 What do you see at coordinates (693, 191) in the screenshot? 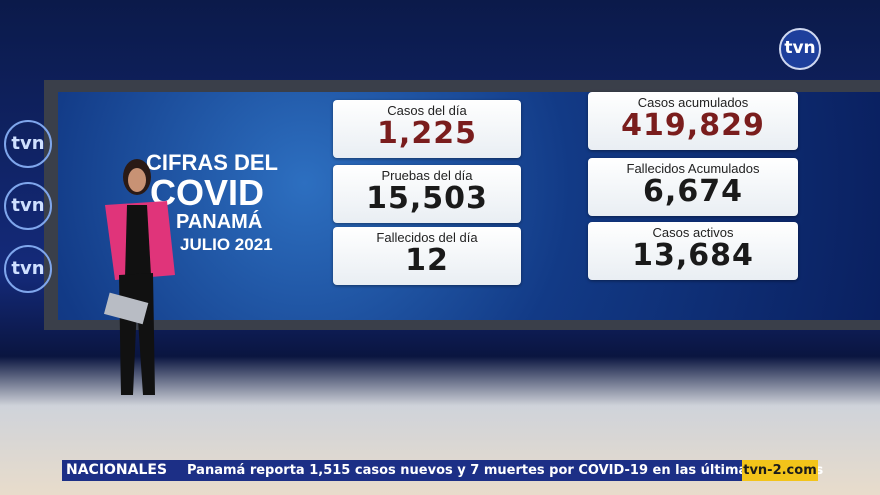
I see `stat-value: 6,674` at bounding box center [693, 191].